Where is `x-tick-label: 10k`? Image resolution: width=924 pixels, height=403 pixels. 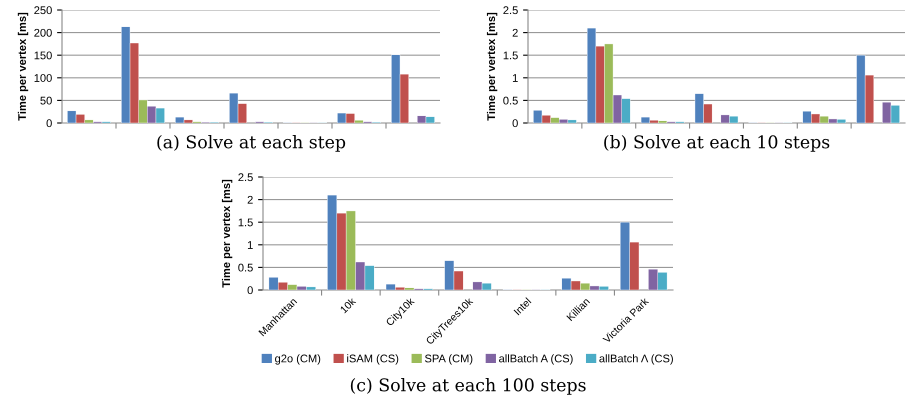
x-tick-label: 10k is located at coordinates (348, 305).